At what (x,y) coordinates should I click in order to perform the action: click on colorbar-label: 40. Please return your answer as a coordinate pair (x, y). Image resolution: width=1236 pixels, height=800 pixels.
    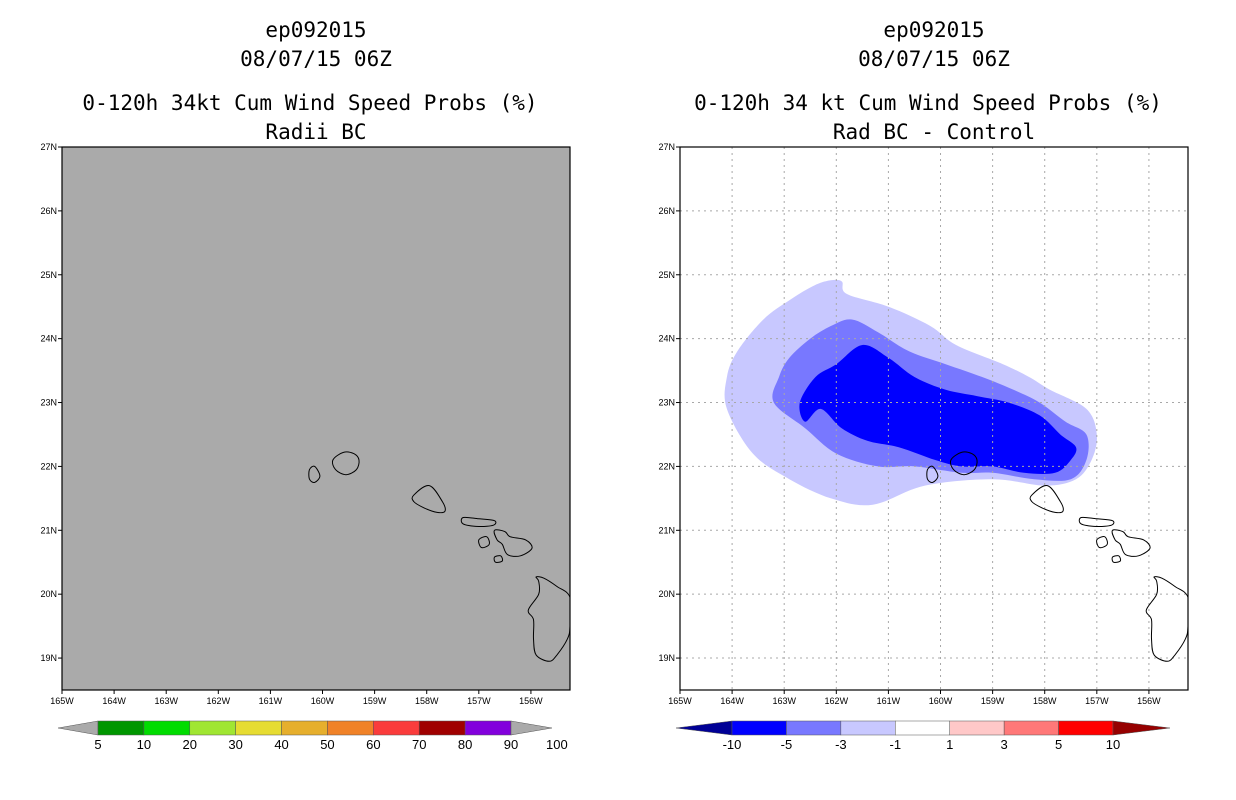
    Looking at the image, I should click on (281, 744).